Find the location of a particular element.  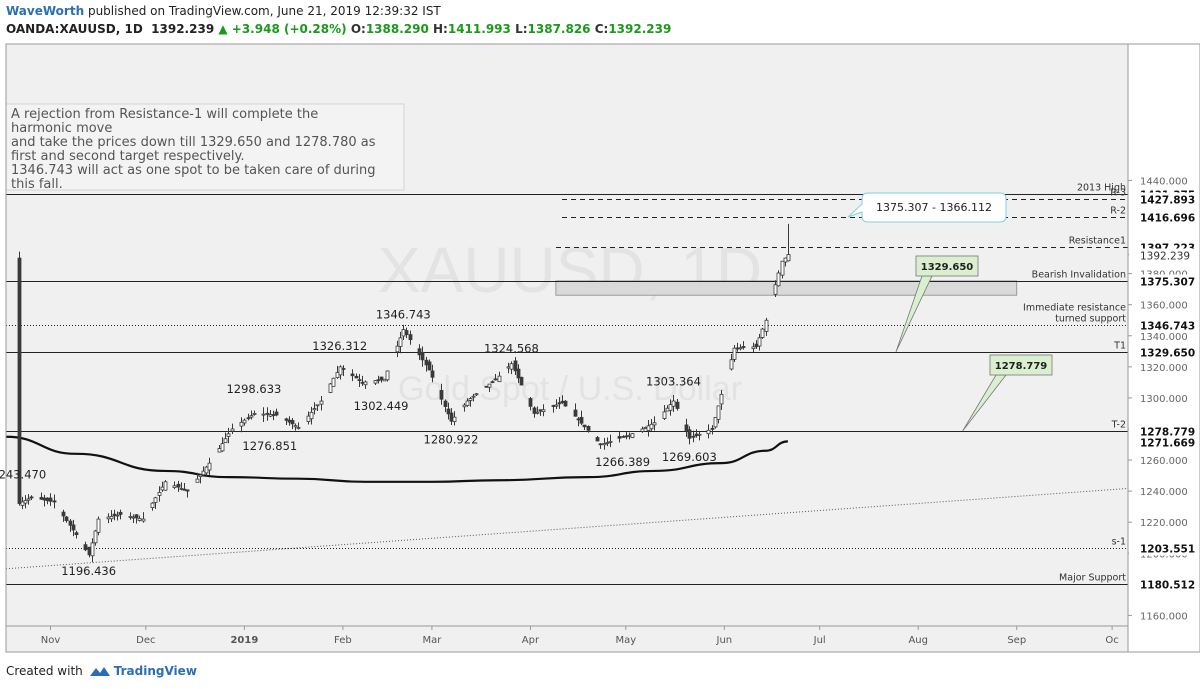

price-tag-5: 1346.743 is located at coordinates (1162, 325).